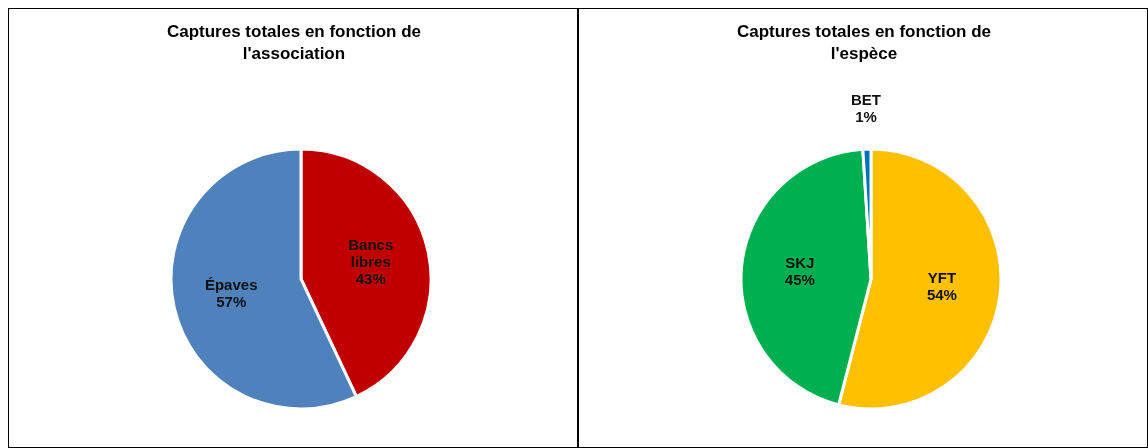 This screenshot has width=1148, height=448. Describe the element at coordinates (866, 116) in the screenshot. I see `data-label: 1%` at that location.